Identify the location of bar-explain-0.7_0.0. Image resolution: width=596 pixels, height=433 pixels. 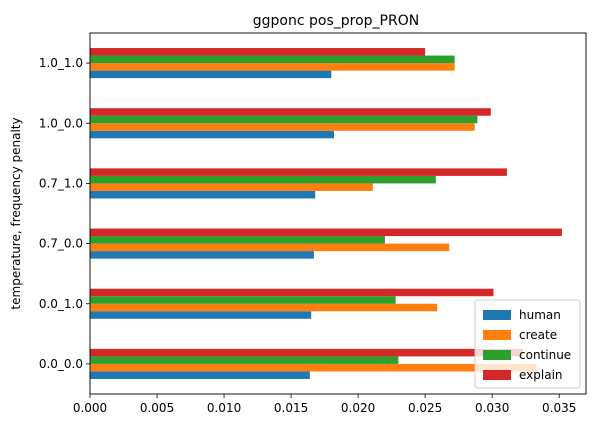
(326, 232).